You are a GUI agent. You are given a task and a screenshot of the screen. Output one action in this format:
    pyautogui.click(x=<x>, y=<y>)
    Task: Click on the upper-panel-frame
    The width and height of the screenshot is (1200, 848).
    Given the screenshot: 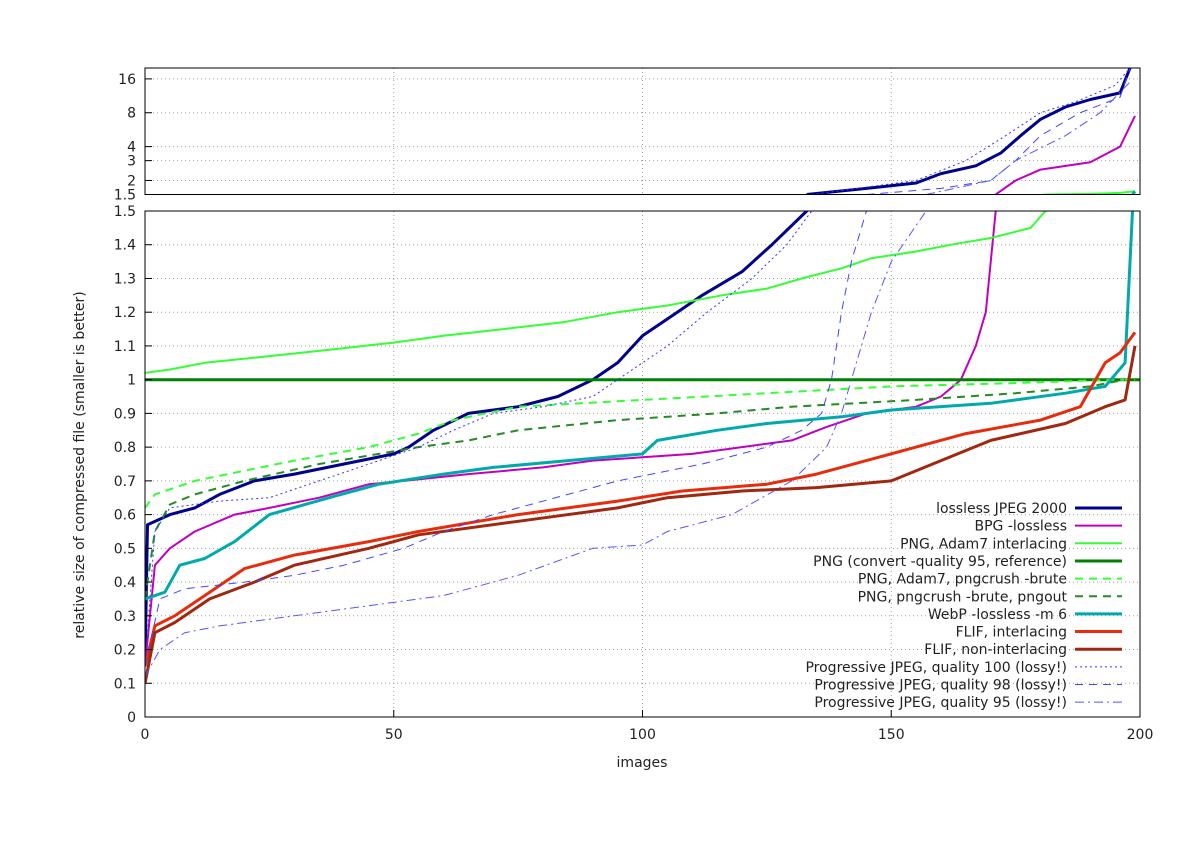 What is the action you would take?
    pyautogui.click(x=642, y=131)
    